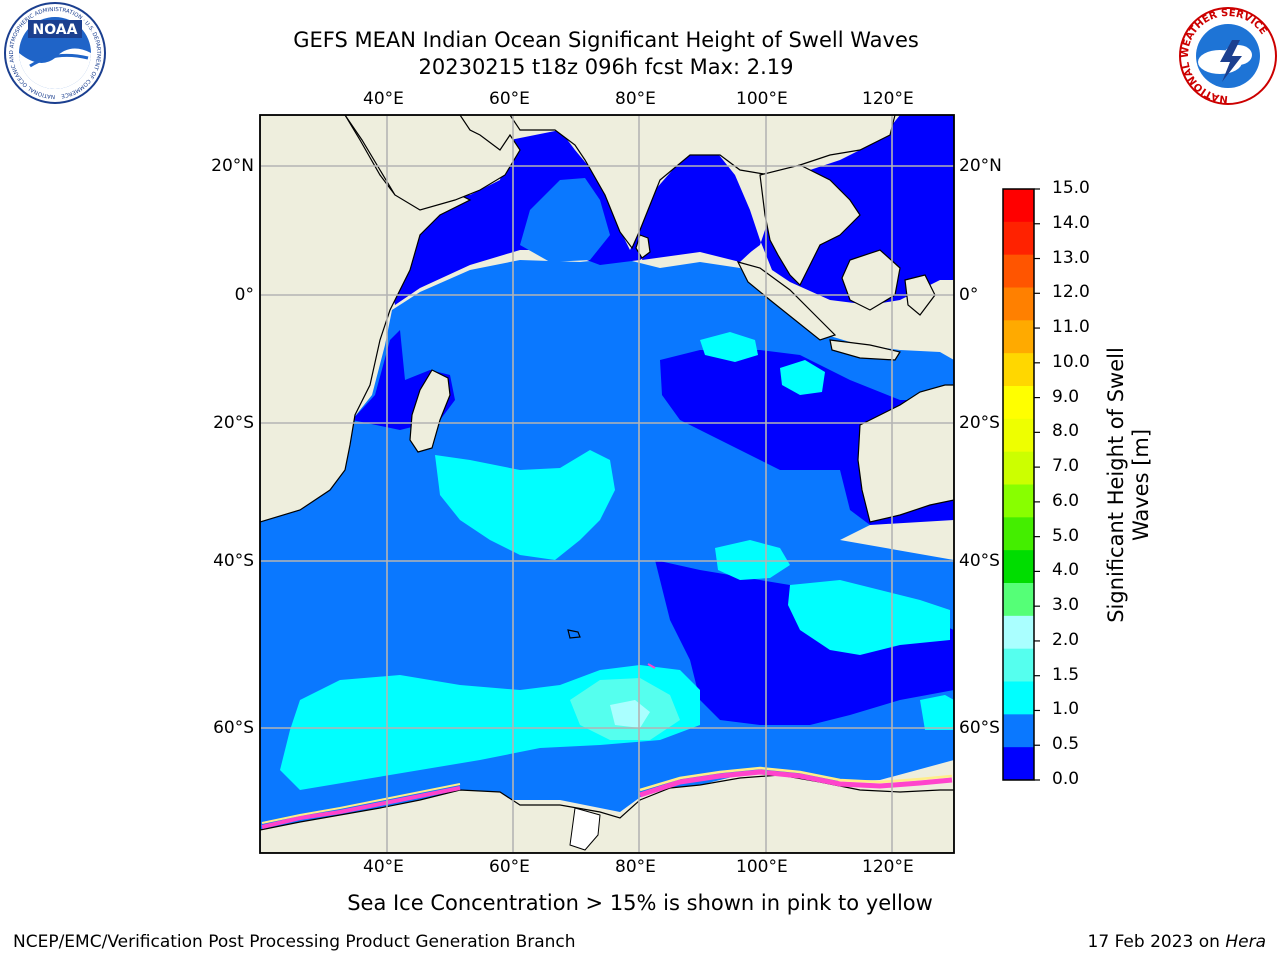 The width and height of the screenshot is (1280, 960). Describe the element at coordinates (1066, 535) in the screenshot. I see `colorbar-tick-label: 5.0` at that location.